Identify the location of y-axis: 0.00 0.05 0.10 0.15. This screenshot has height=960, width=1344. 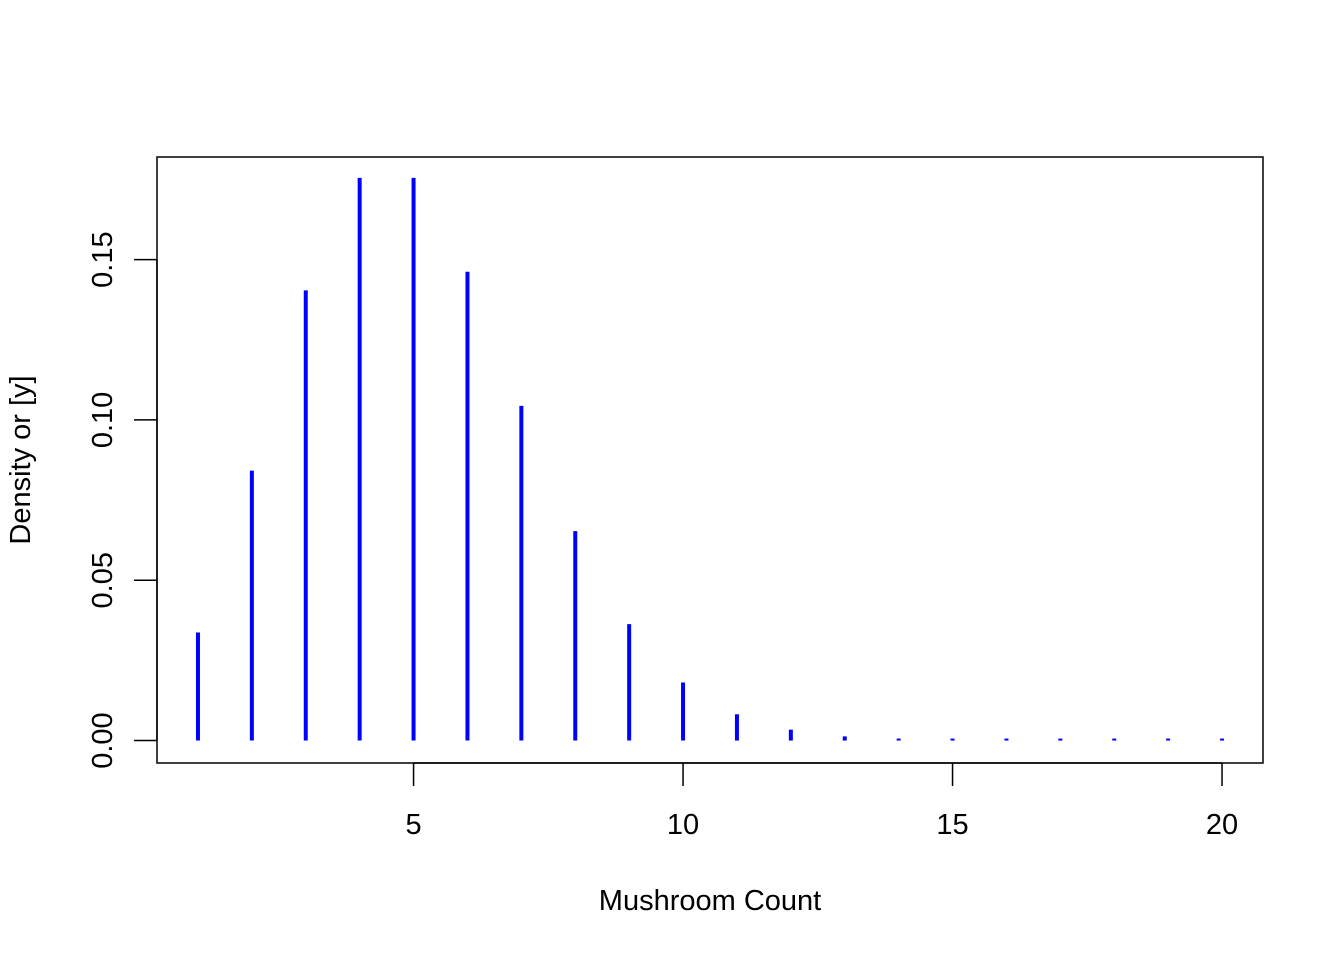
(122, 500).